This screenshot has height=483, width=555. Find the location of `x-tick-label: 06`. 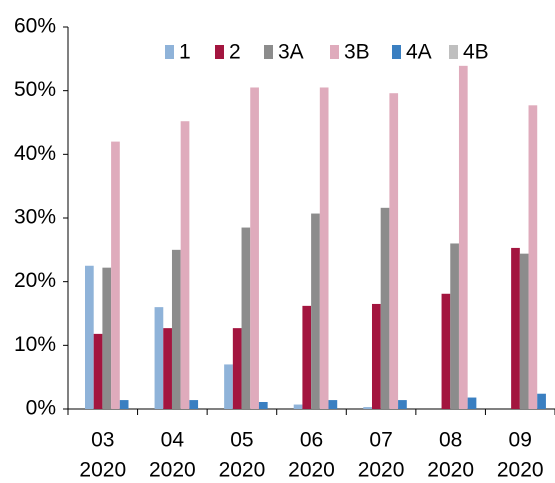

x-tick-label: 06 is located at coordinates (311, 440).